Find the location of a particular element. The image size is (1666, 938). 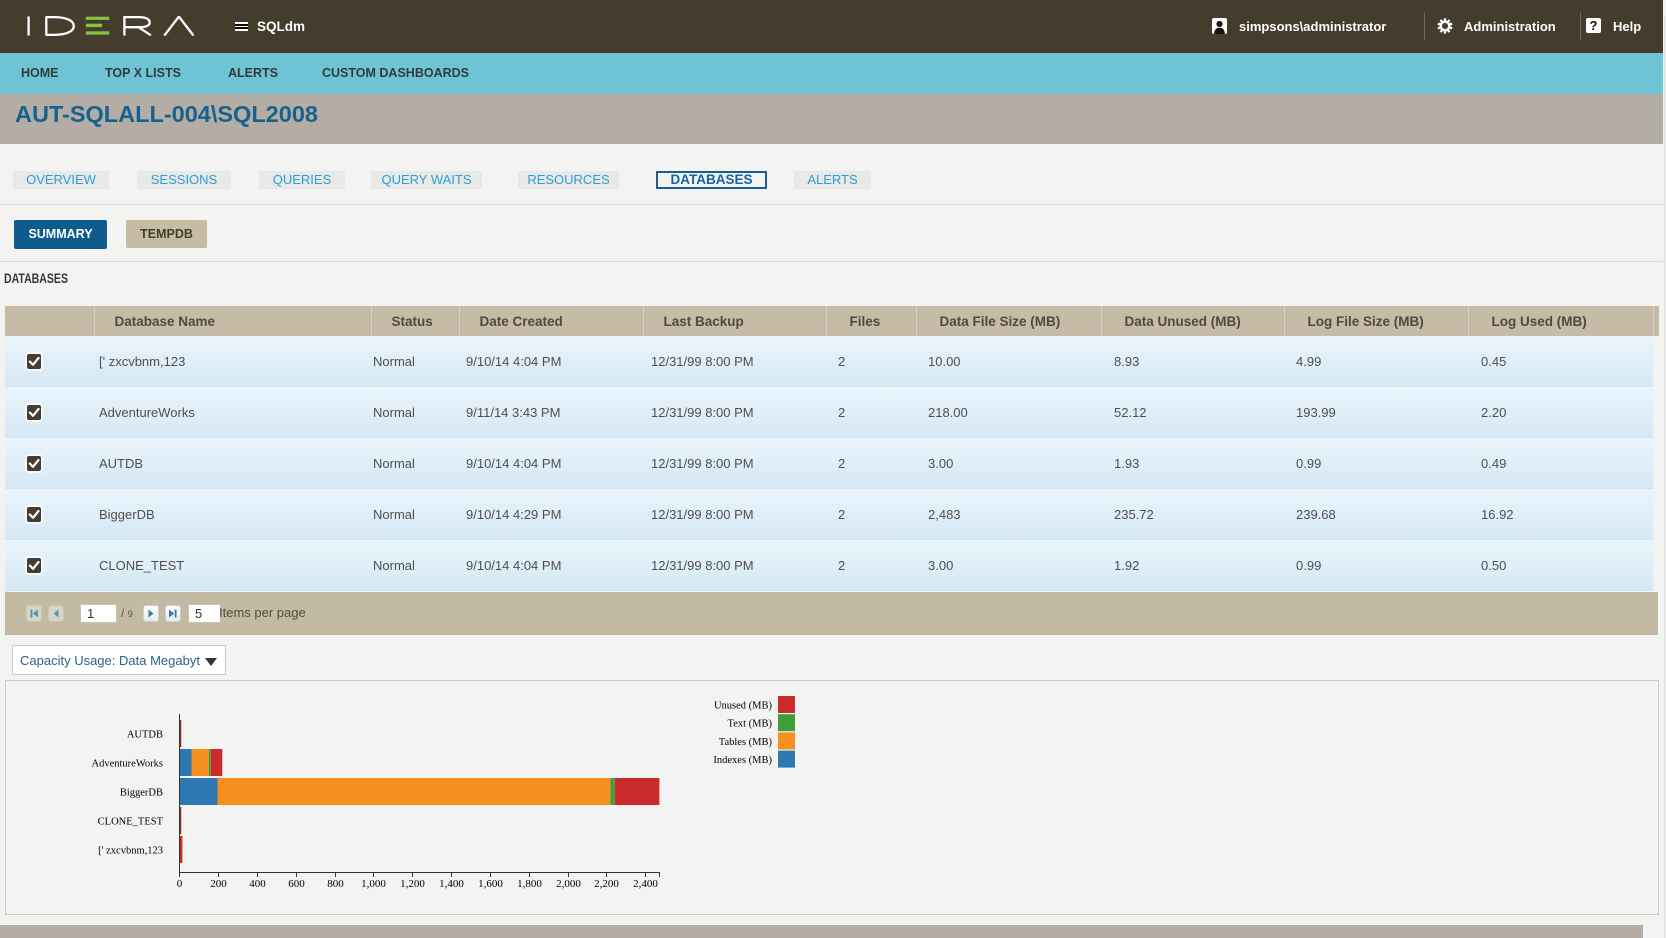

svg-text: 0 is located at coordinates (180, 884).